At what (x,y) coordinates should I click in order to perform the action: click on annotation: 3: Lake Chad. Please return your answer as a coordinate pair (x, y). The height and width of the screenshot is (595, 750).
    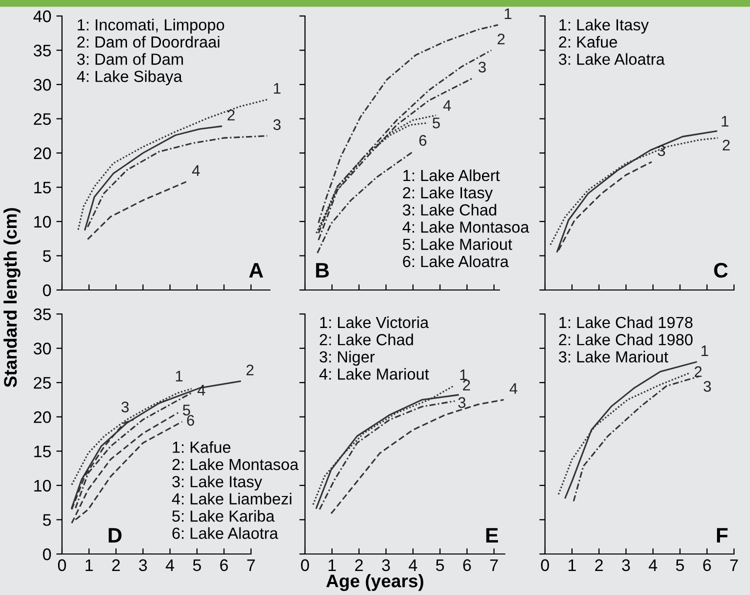
    Looking at the image, I should click on (449, 210).